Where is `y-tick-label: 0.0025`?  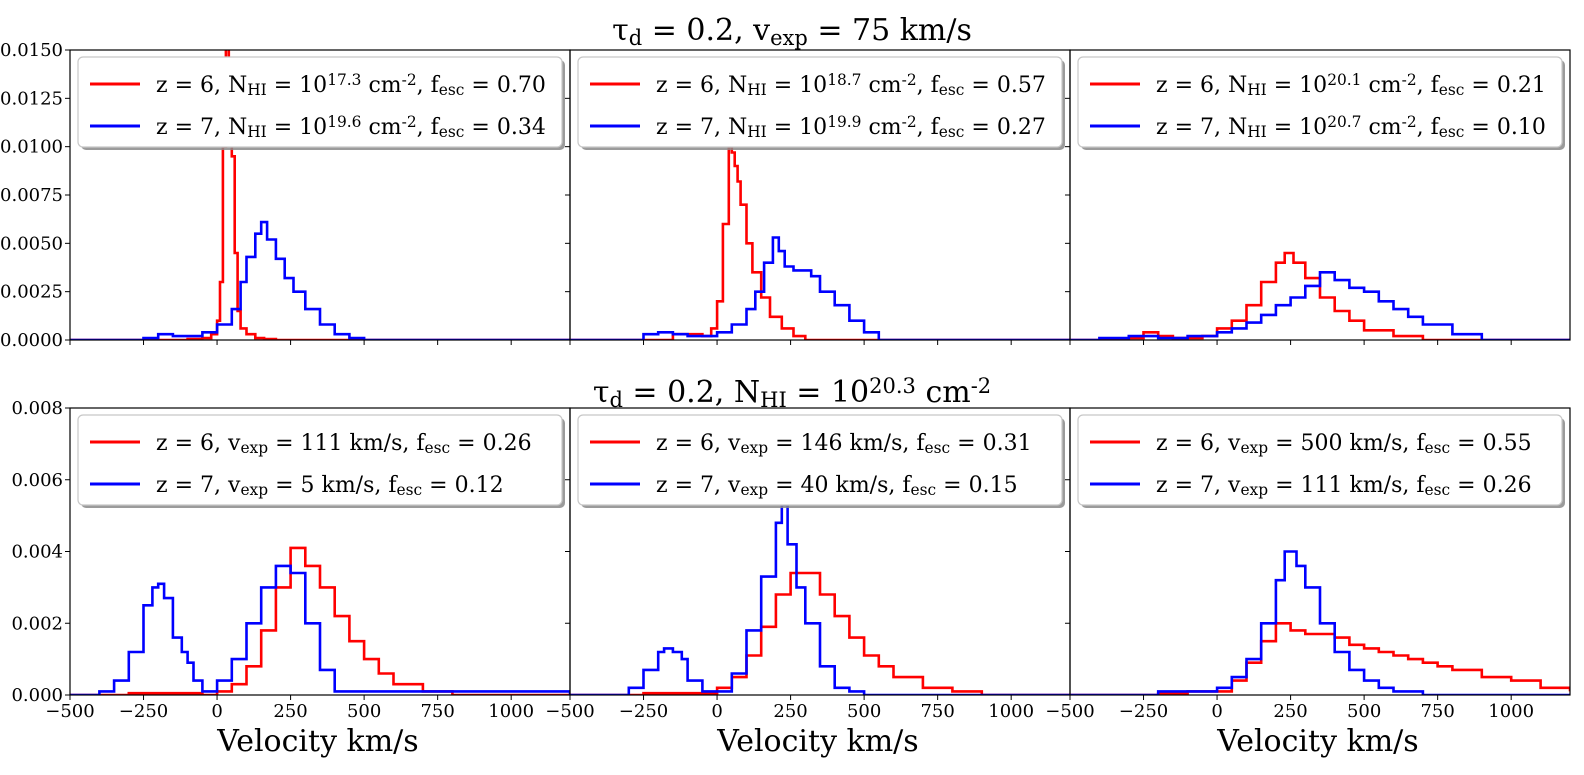
y-tick-label: 0.0025 is located at coordinates (31, 292).